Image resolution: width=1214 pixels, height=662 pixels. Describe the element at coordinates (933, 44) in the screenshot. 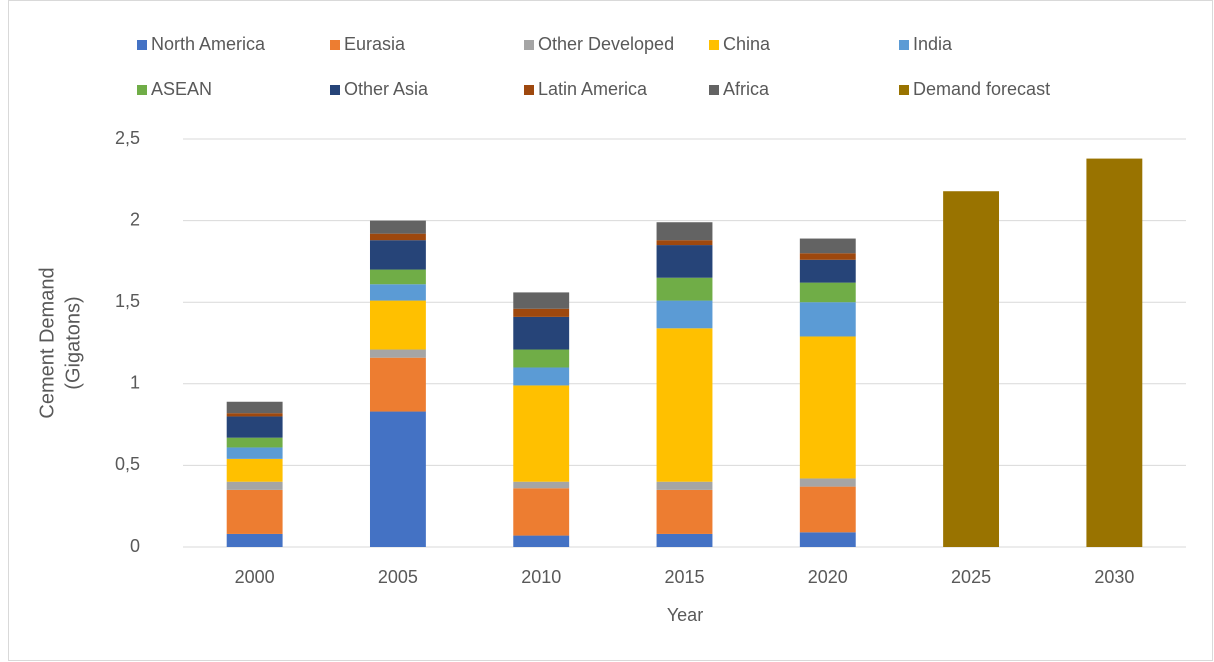

I see `legend-label: India` at that location.